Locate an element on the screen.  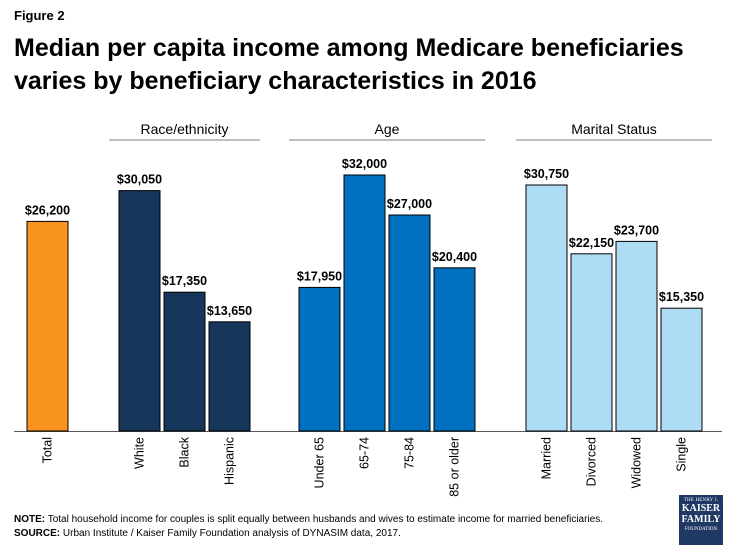
group-header: Marital Status is located at coordinates (614, 129).